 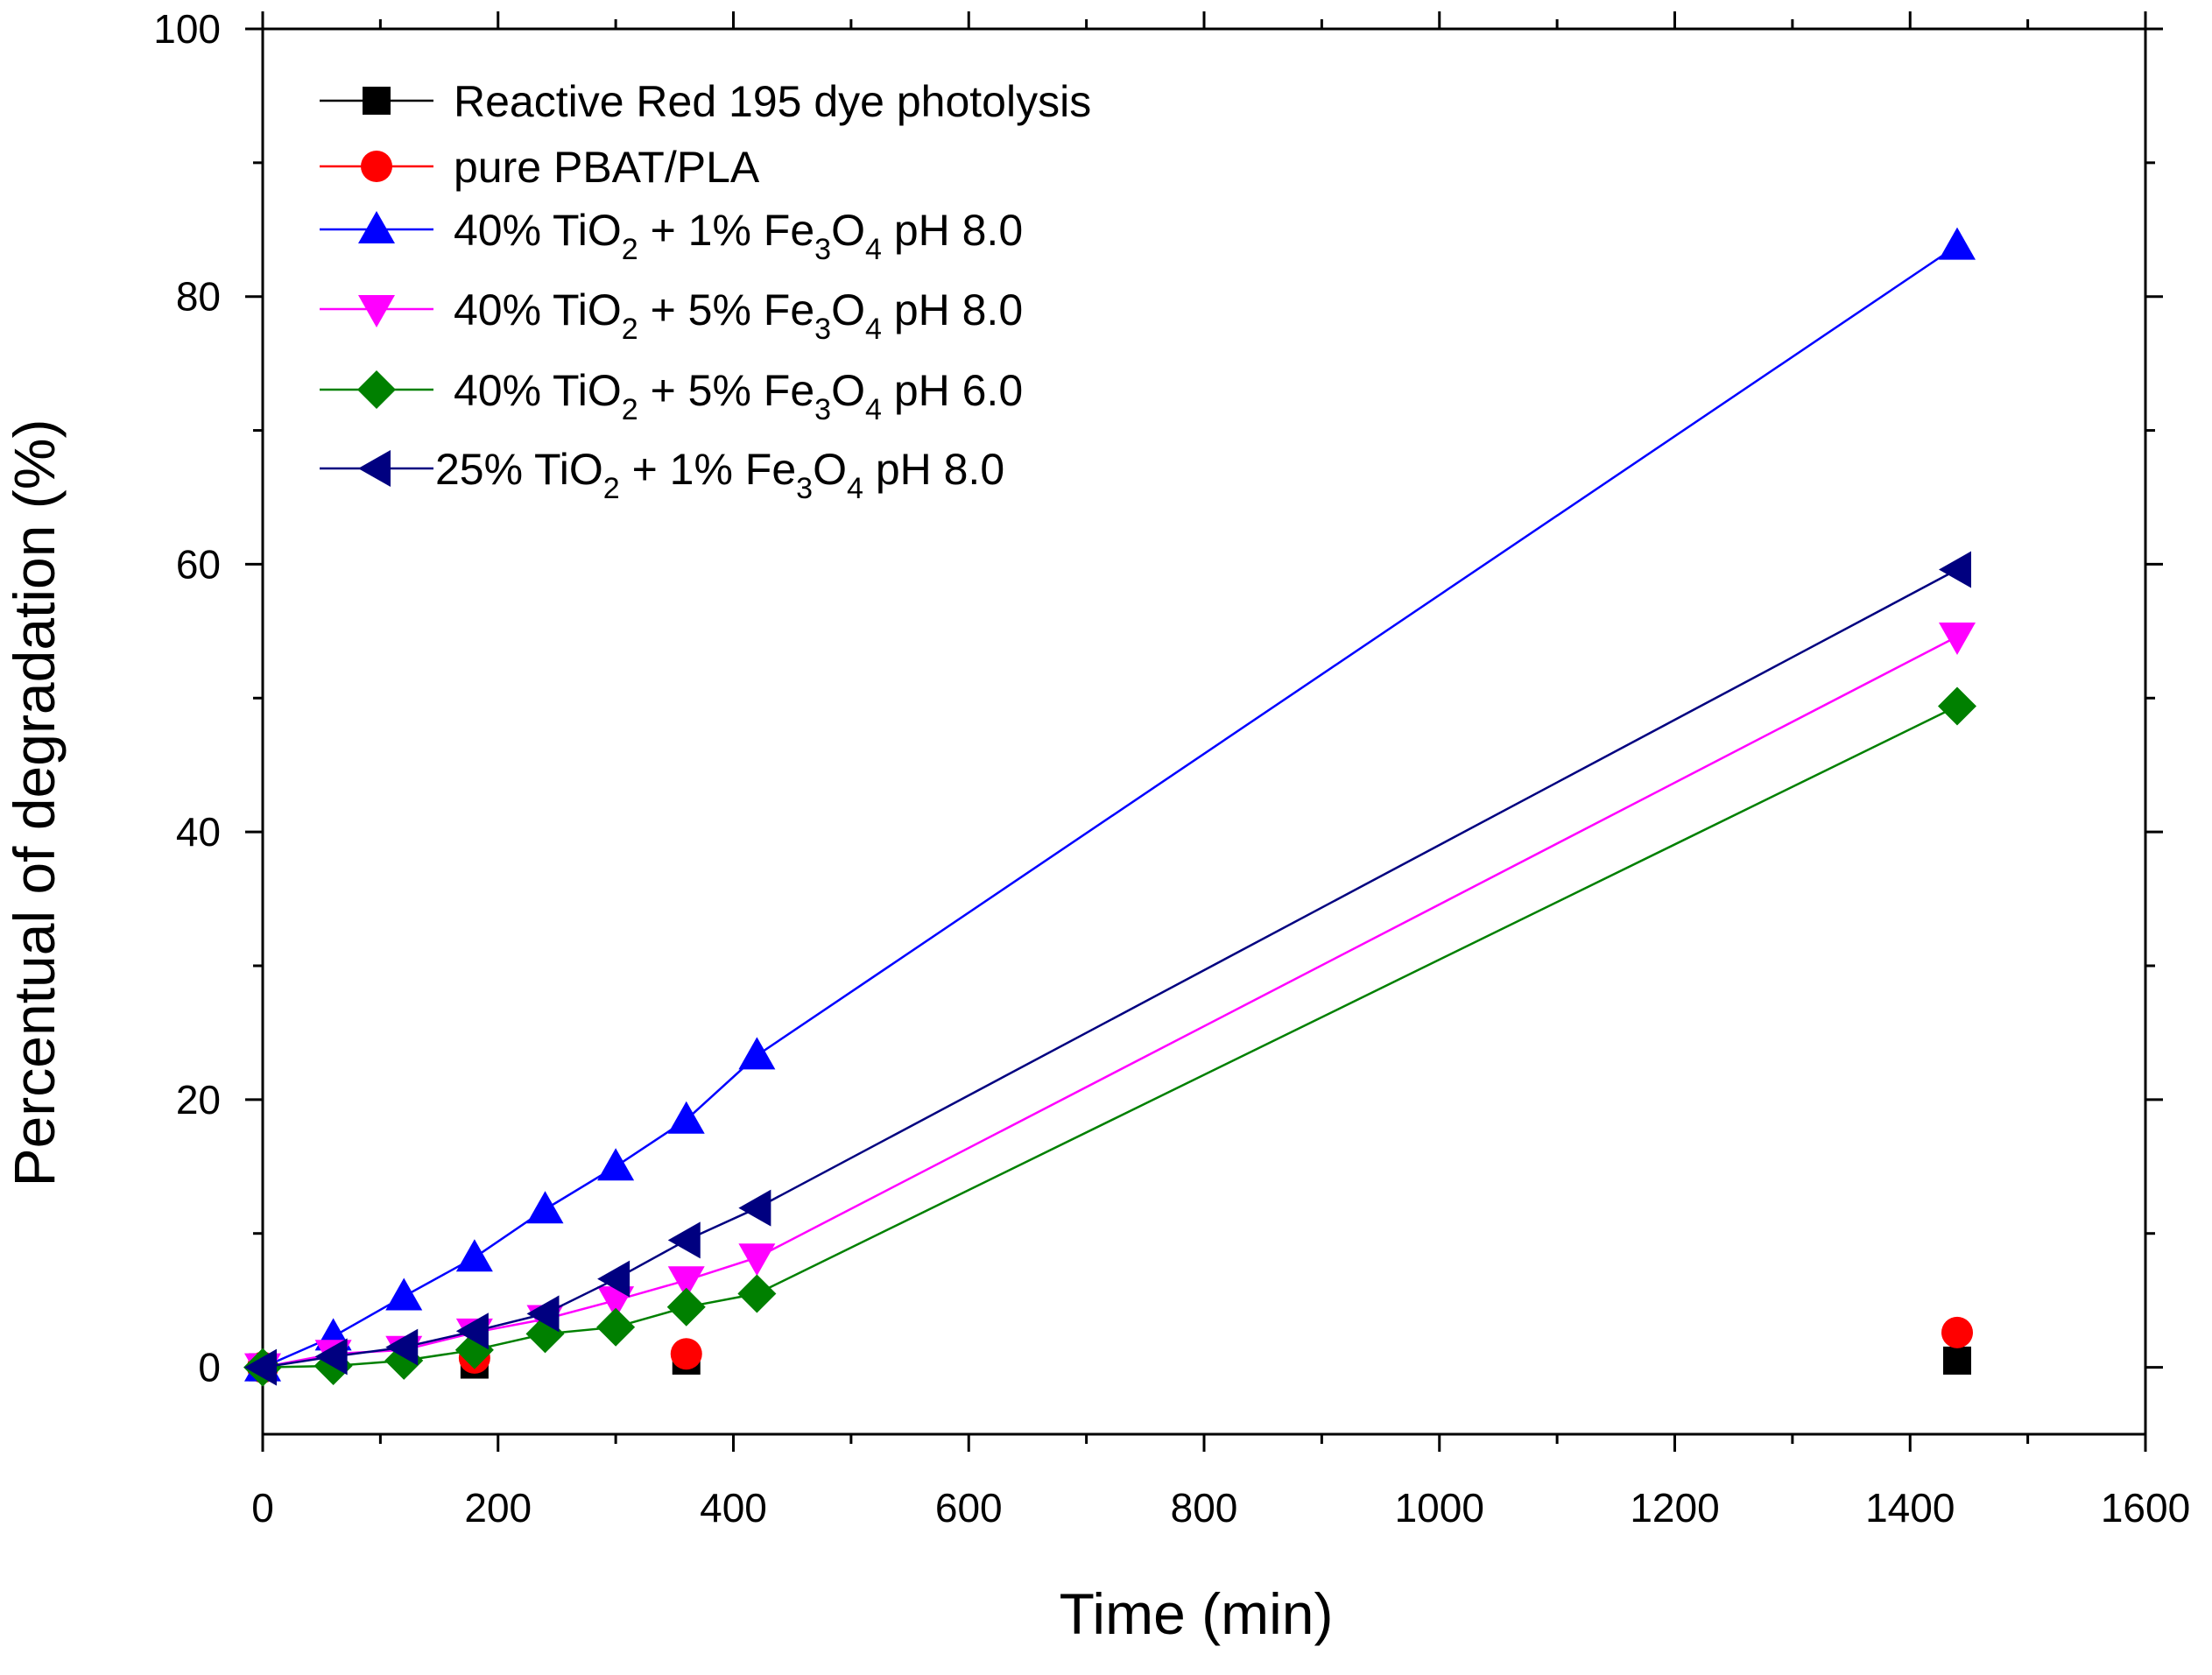 I want to click on x-tick-label: 1200, so click(x=1674, y=1508).